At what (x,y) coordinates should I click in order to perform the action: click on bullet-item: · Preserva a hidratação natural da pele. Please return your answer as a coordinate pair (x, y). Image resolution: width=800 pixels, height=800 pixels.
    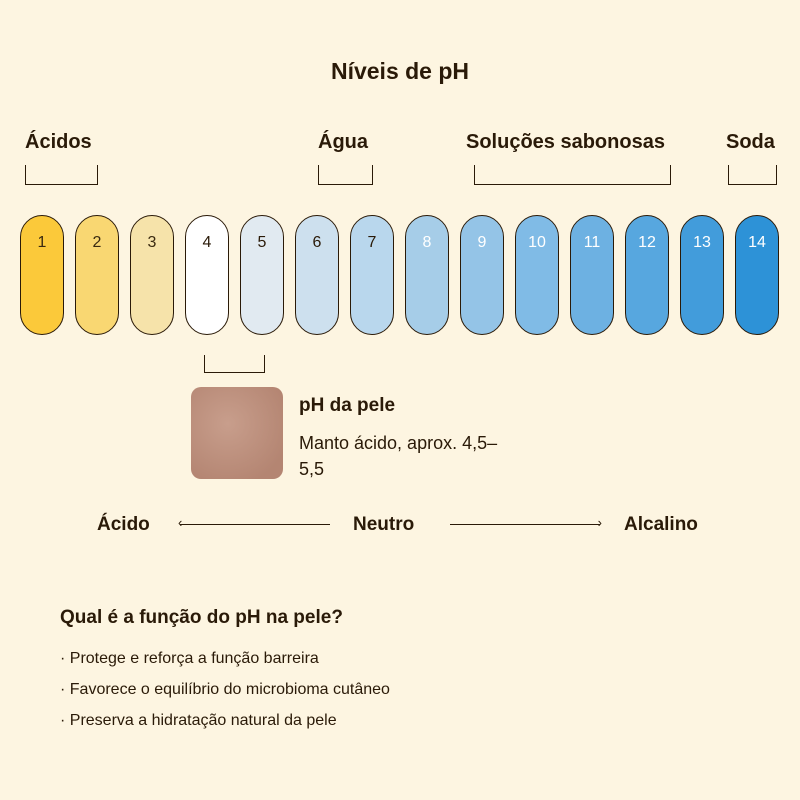
    Looking at the image, I should click on (198, 720).